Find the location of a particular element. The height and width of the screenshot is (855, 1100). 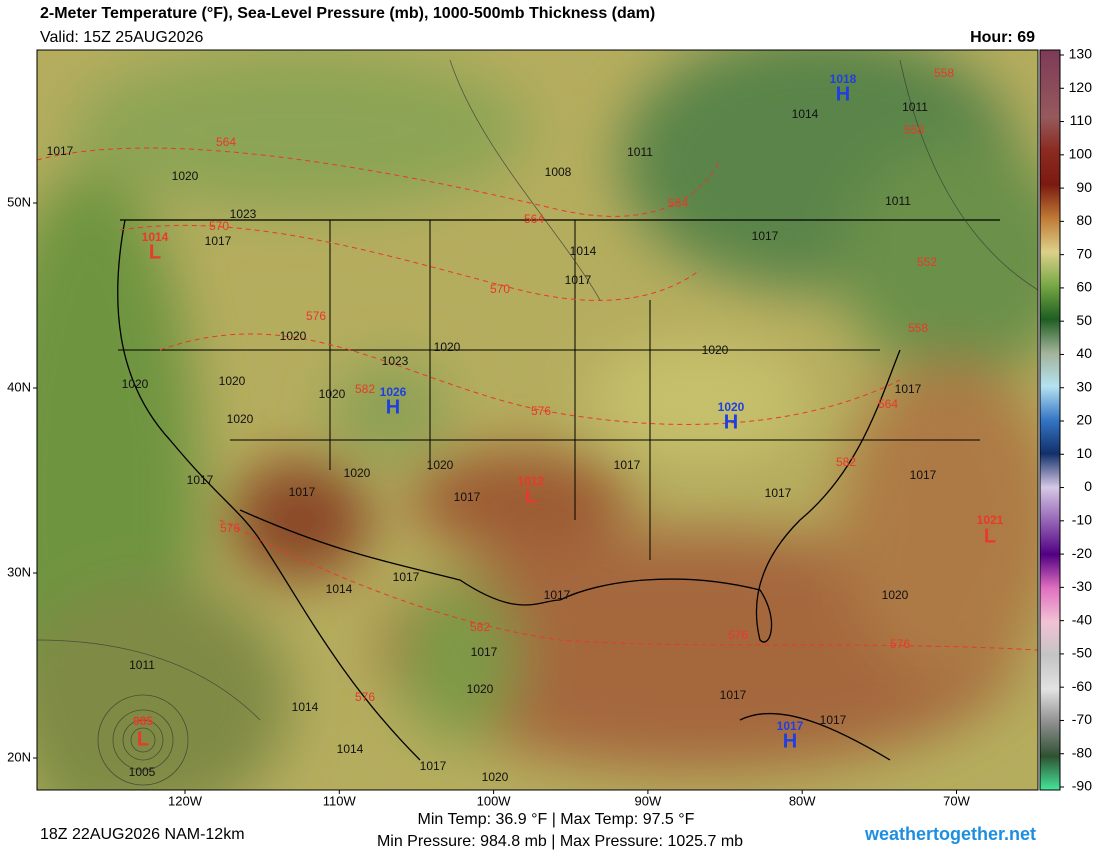

colorbar-tick-label: 0 is located at coordinates (1088, 486).